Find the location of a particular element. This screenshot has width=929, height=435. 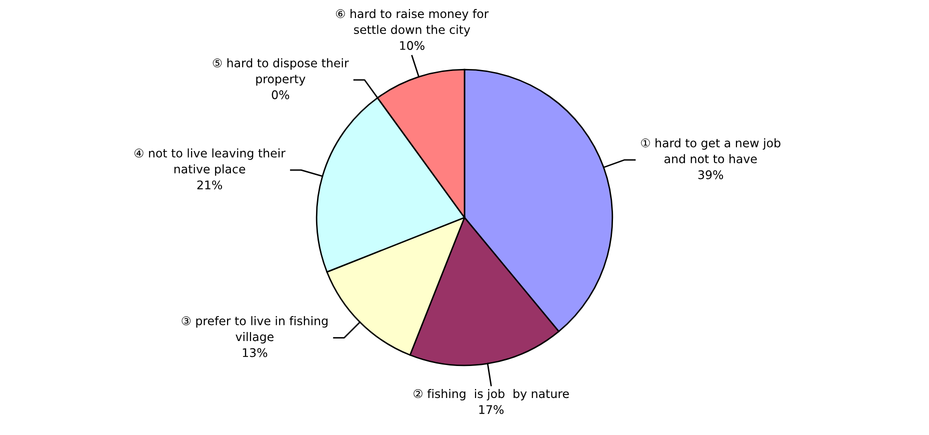

slice-label: ① hard to get a new job and not to have is located at coordinates (710, 151).